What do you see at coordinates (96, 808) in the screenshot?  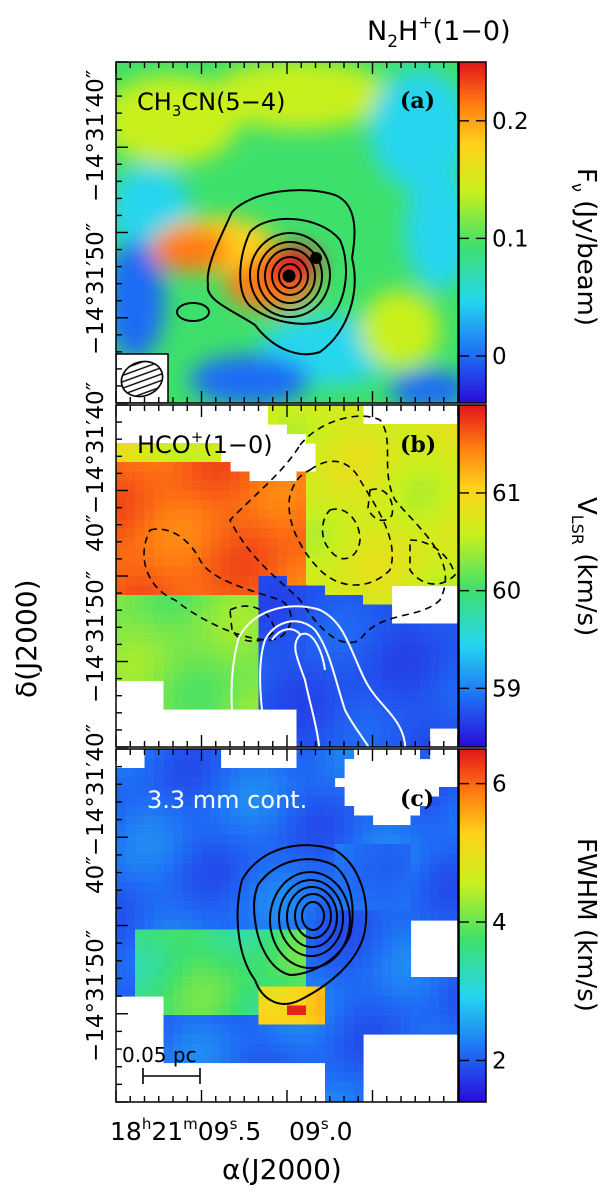 I see `y-tick-label: 40″−14°31′40″` at bounding box center [96, 808].